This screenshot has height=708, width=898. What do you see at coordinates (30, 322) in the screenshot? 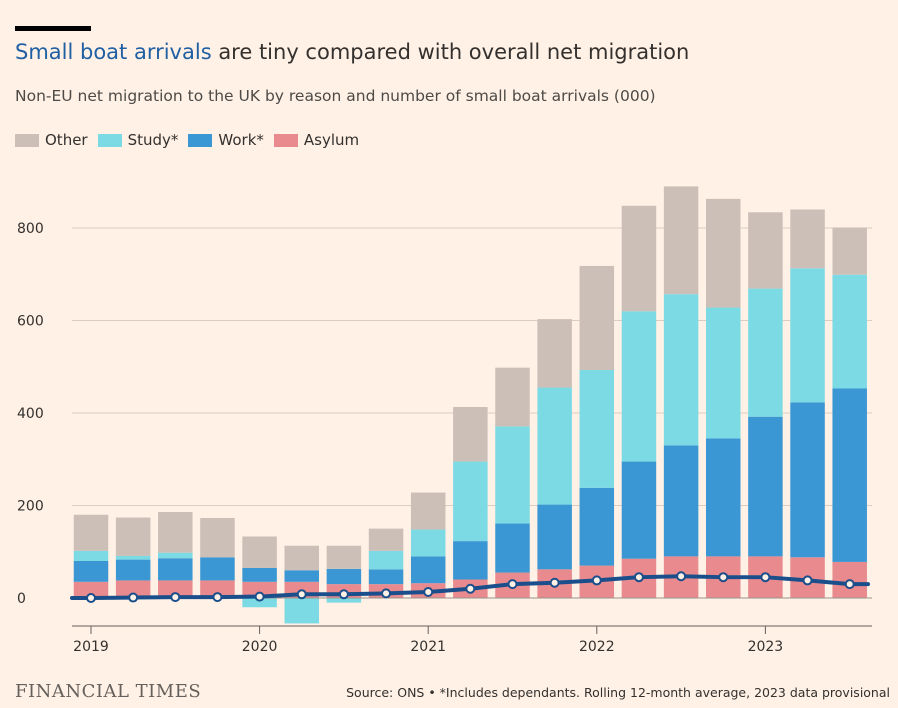
I see `y-tick-label: 600` at bounding box center [30, 322].